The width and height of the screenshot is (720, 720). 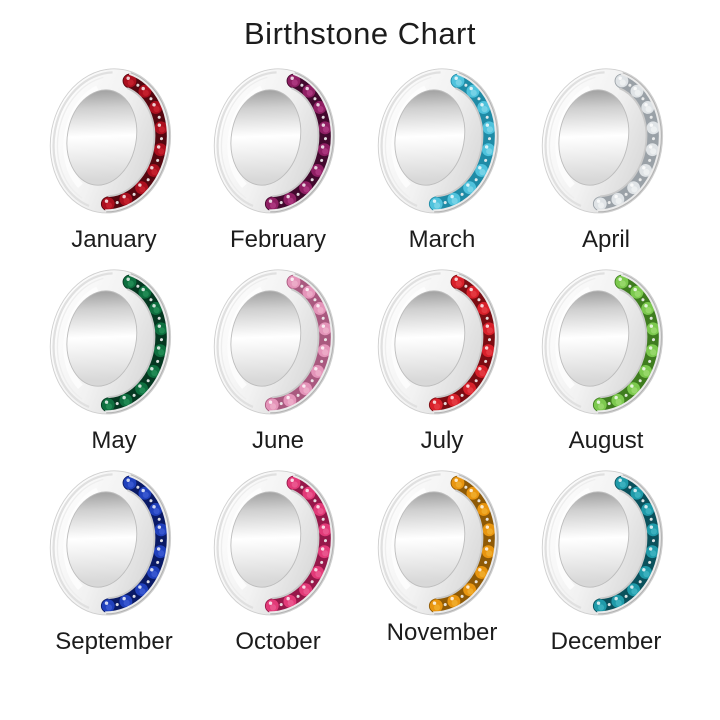 What do you see at coordinates (278, 440) in the screenshot?
I see `month-label: June` at bounding box center [278, 440].